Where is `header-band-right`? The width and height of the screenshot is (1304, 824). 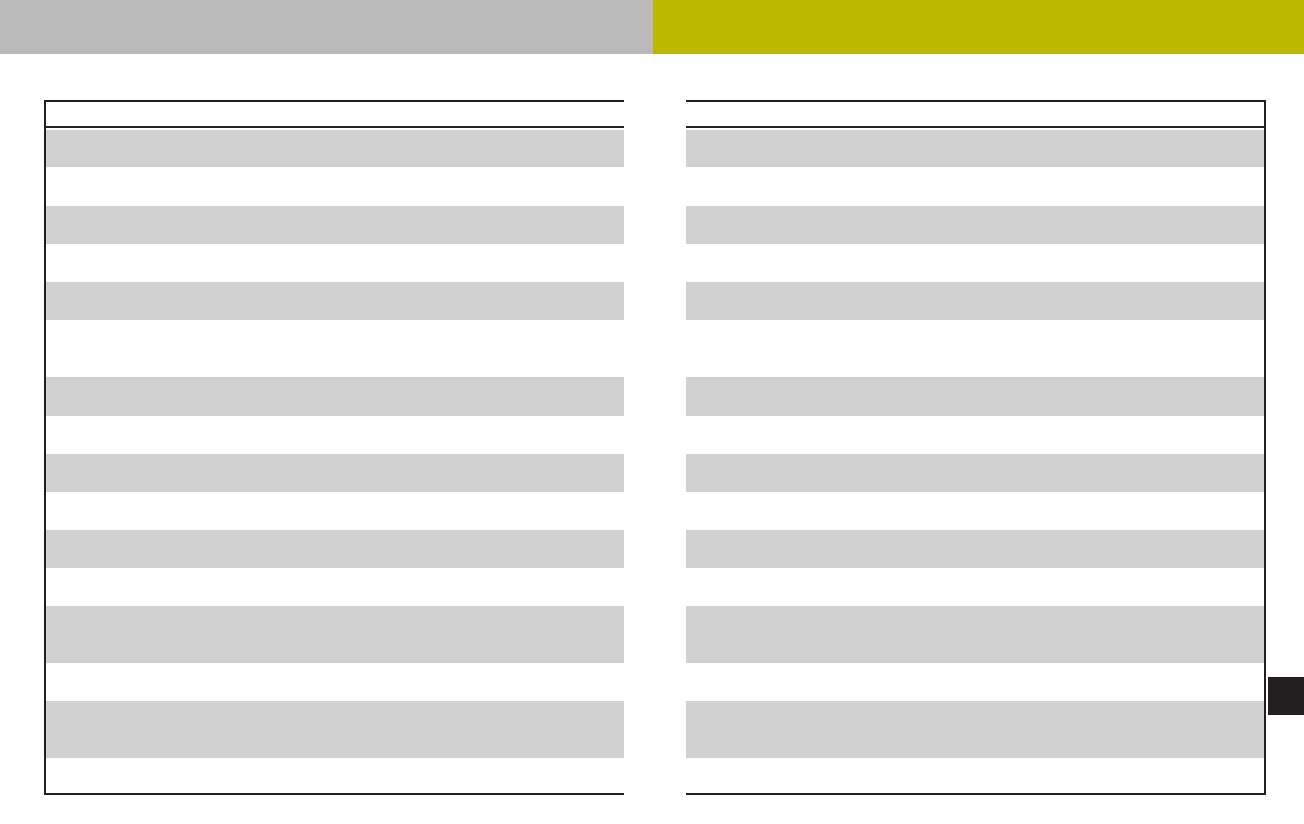 header-band-right is located at coordinates (978, 27).